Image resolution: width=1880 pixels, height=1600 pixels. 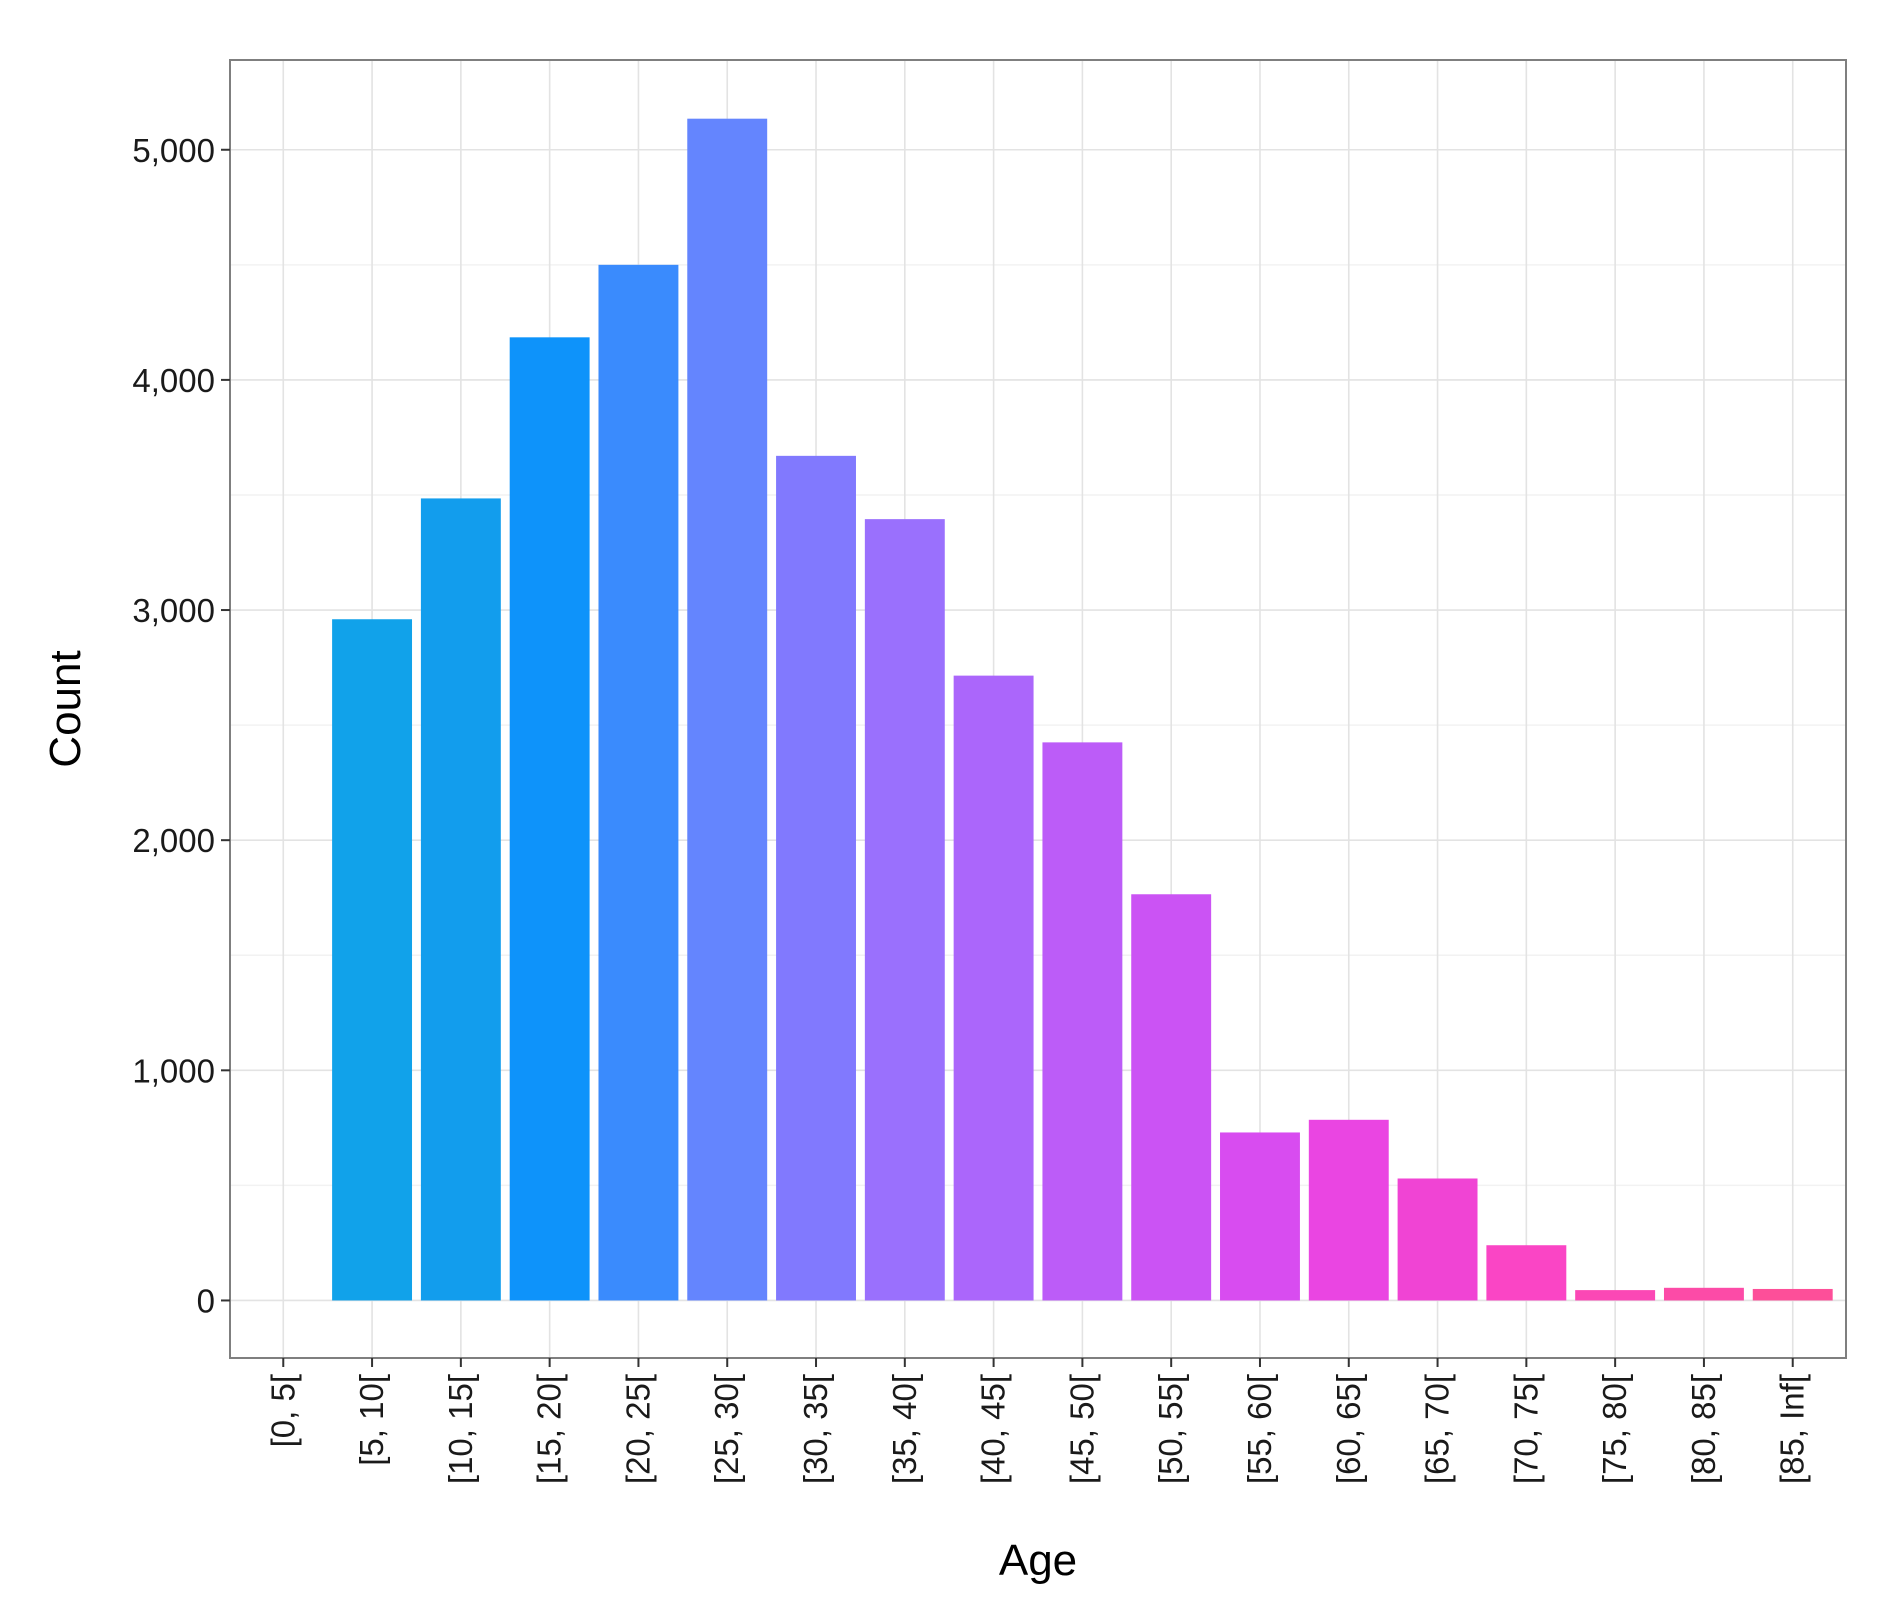 I want to click on x-axis-title: Age, so click(x=1038, y=1560).